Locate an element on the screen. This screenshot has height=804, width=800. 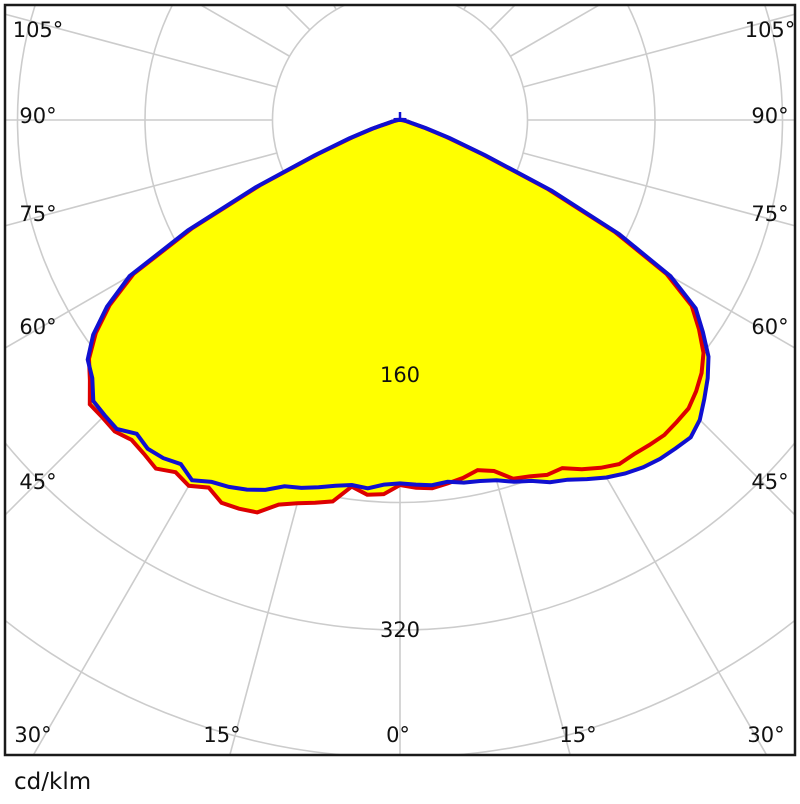
angle-label-left: 60° is located at coordinates (37, 327).